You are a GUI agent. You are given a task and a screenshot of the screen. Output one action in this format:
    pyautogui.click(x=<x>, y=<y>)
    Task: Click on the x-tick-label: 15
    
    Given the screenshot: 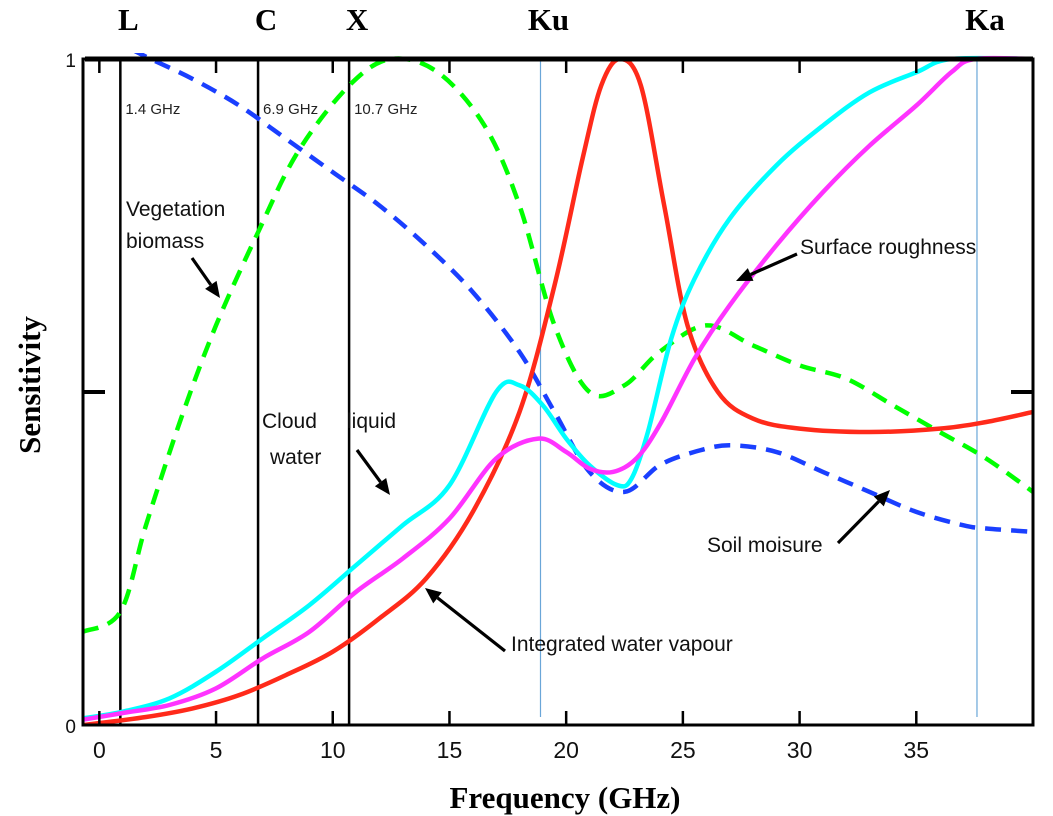 What is the action you would take?
    pyautogui.click(x=450, y=750)
    